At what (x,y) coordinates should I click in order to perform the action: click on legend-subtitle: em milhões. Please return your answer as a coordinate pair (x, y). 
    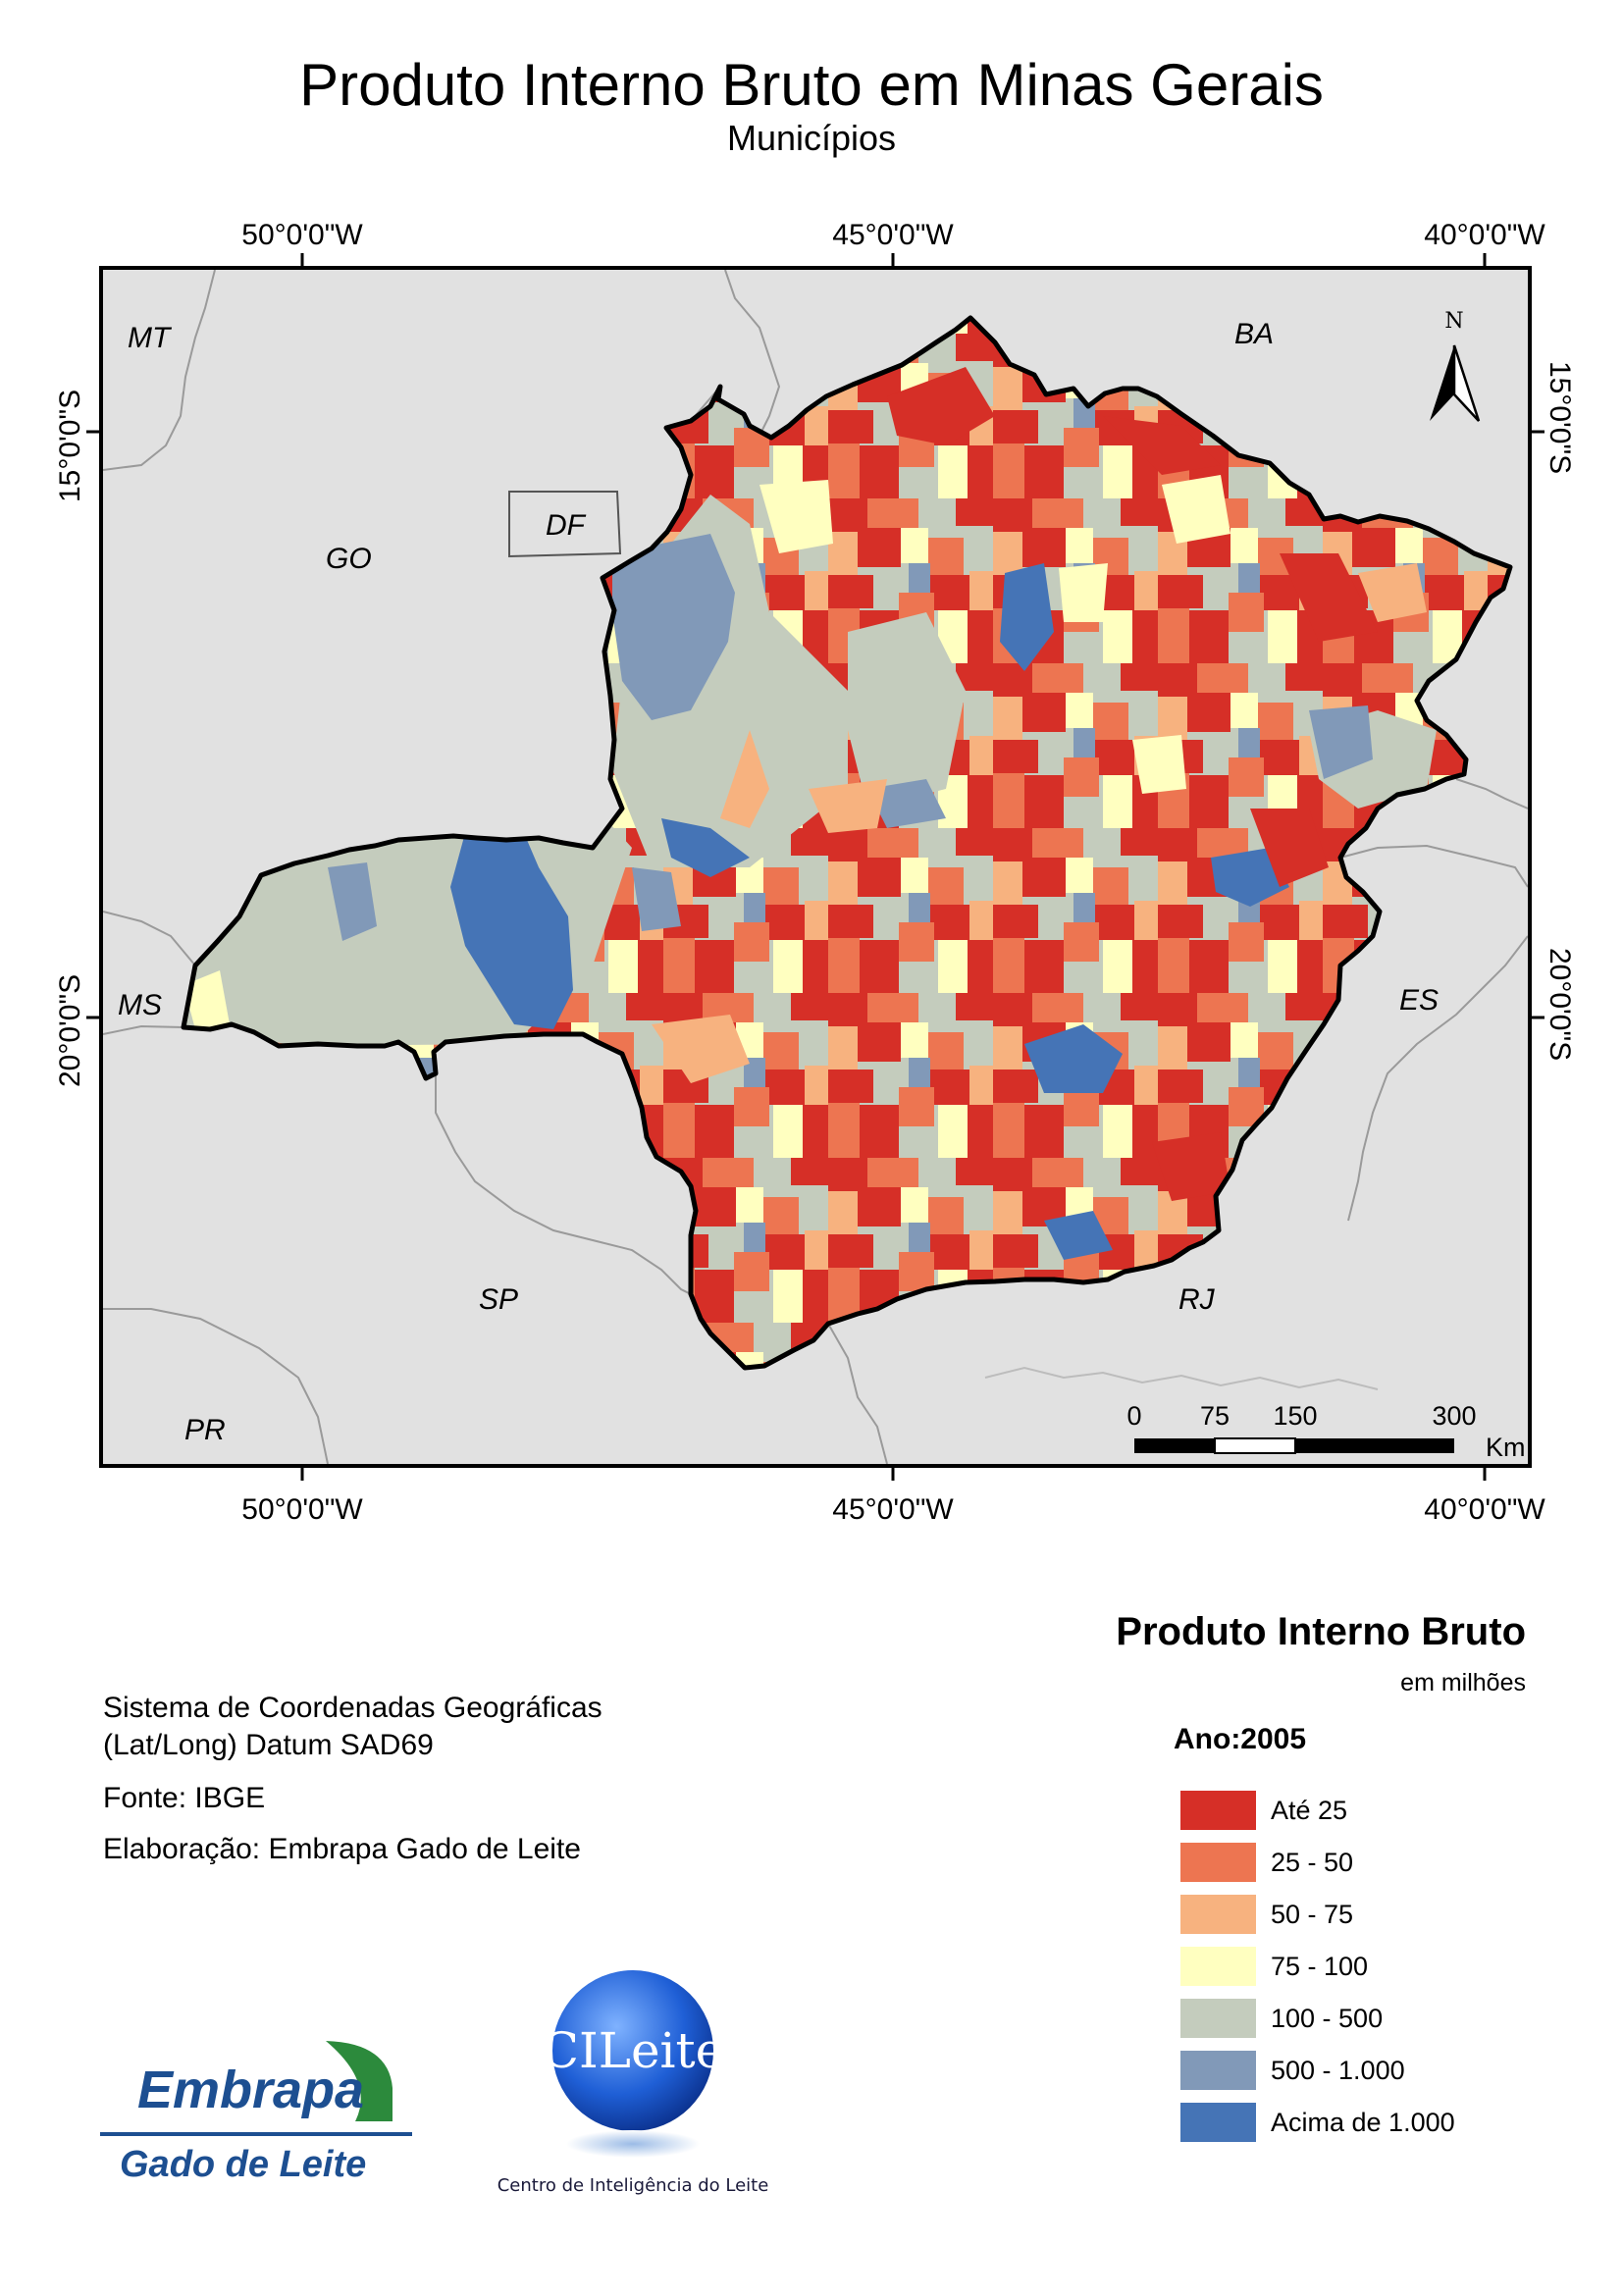
    Looking at the image, I should click on (1463, 1682).